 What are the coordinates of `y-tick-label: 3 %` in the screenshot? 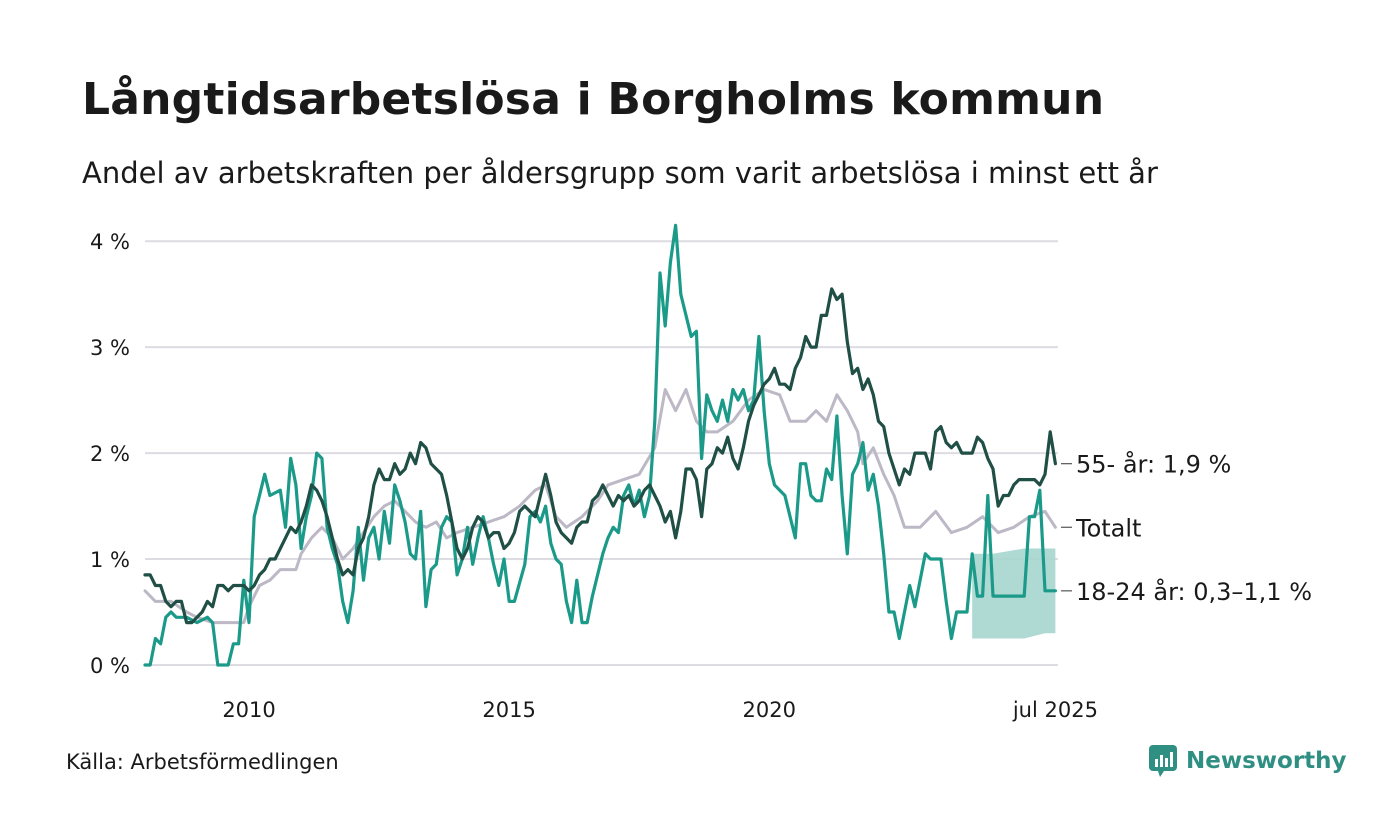 It's located at (110, 348).